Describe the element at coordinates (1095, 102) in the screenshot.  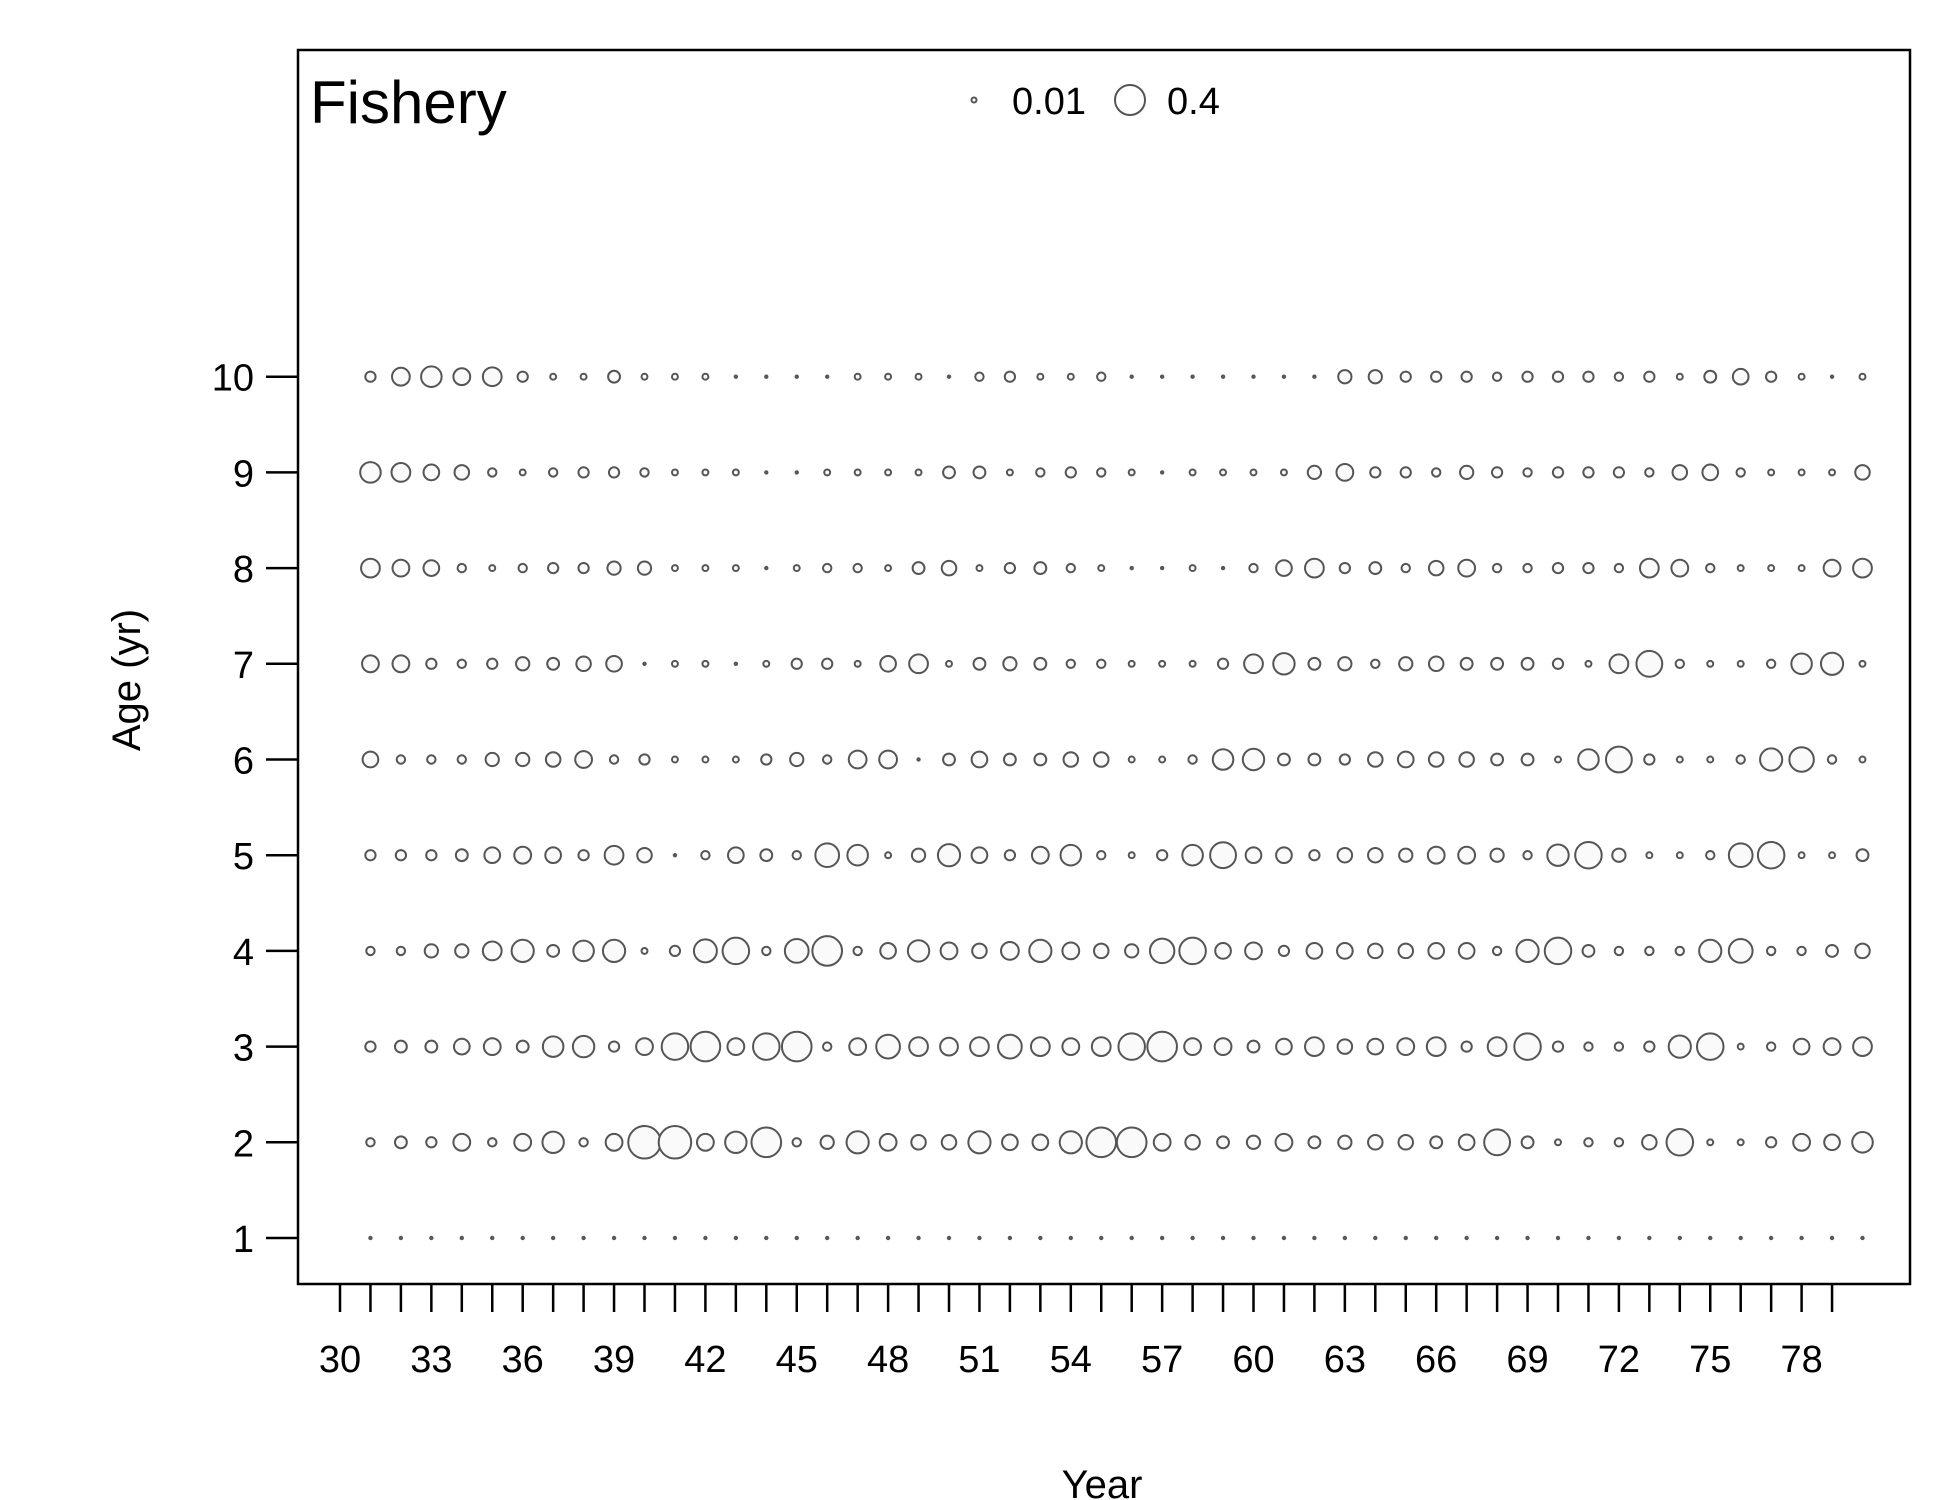
I see `legend: 0.01 0.4` at that location.